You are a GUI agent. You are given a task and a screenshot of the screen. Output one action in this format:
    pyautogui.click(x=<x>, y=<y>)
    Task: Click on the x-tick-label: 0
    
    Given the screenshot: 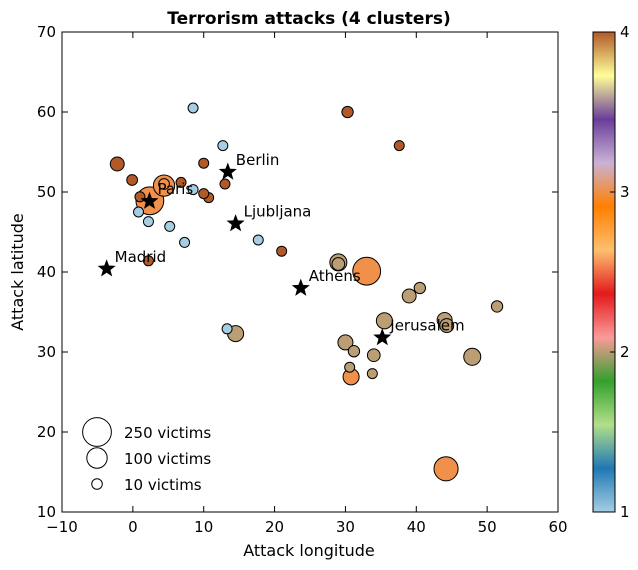 What is the action you would take?
    pyautogui.click(x=133, y=527)
    